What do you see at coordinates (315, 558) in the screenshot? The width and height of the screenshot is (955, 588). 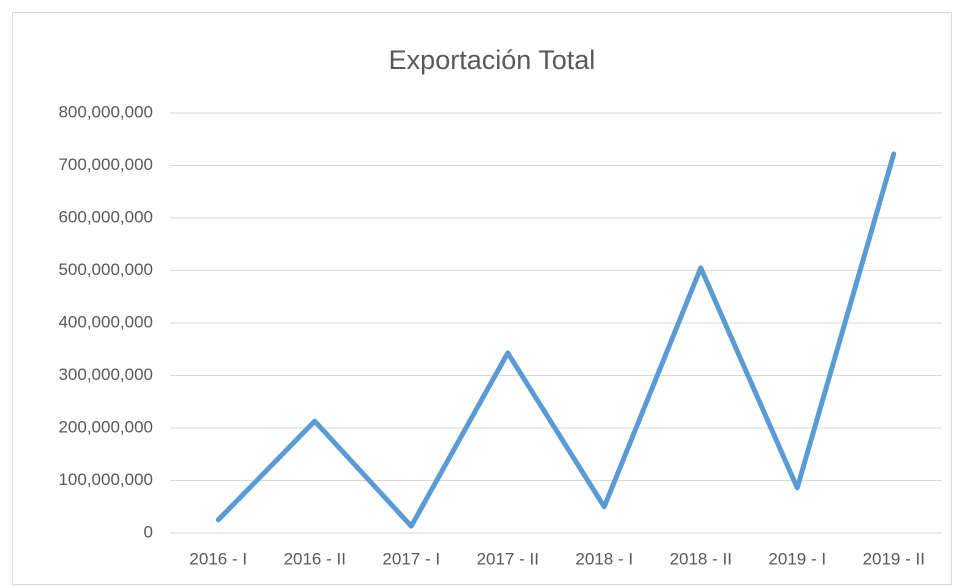 I see `x-tick-label: 2016 - II` at bounding box center [315, 558].